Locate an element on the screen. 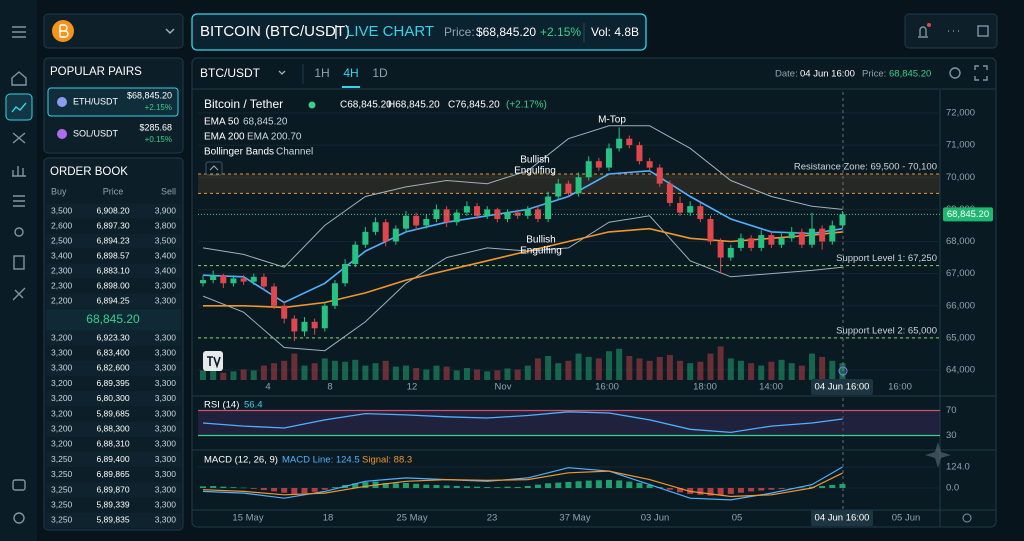 Image resolution: width=1024 pixels, height=541 pixels. column-header: Buy is located at coordinates (59, 191).